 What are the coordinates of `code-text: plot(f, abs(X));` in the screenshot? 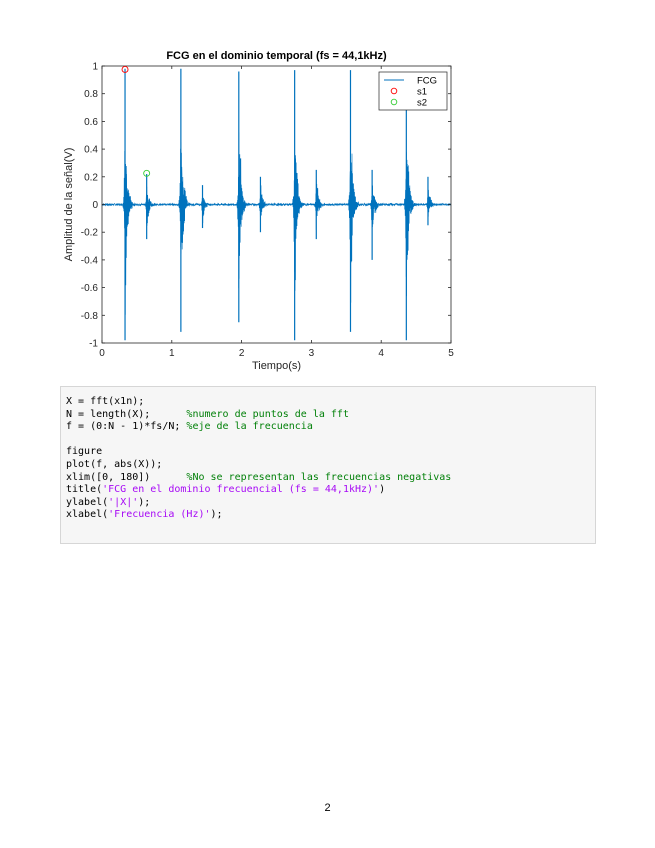 It's located at (114, 464).